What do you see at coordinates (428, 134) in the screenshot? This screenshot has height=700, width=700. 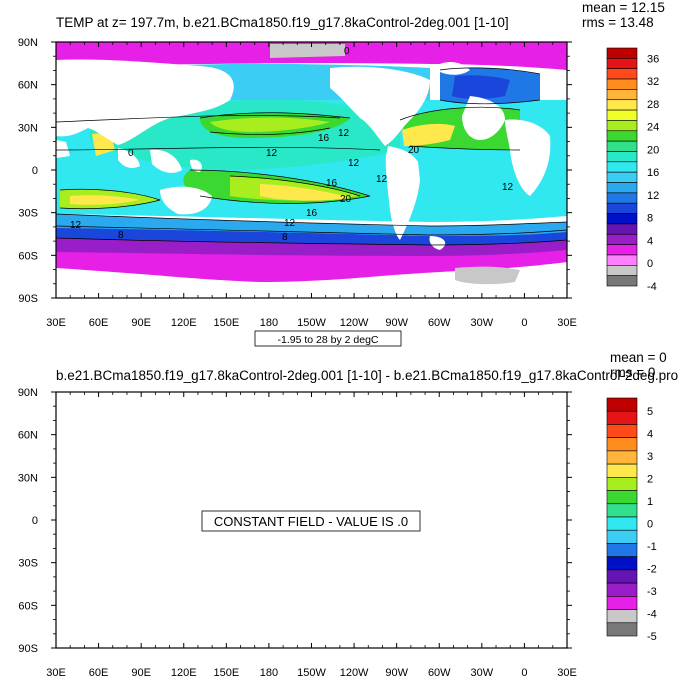 I see `atlantic-north-yellow` at bounding box center [428, 134].